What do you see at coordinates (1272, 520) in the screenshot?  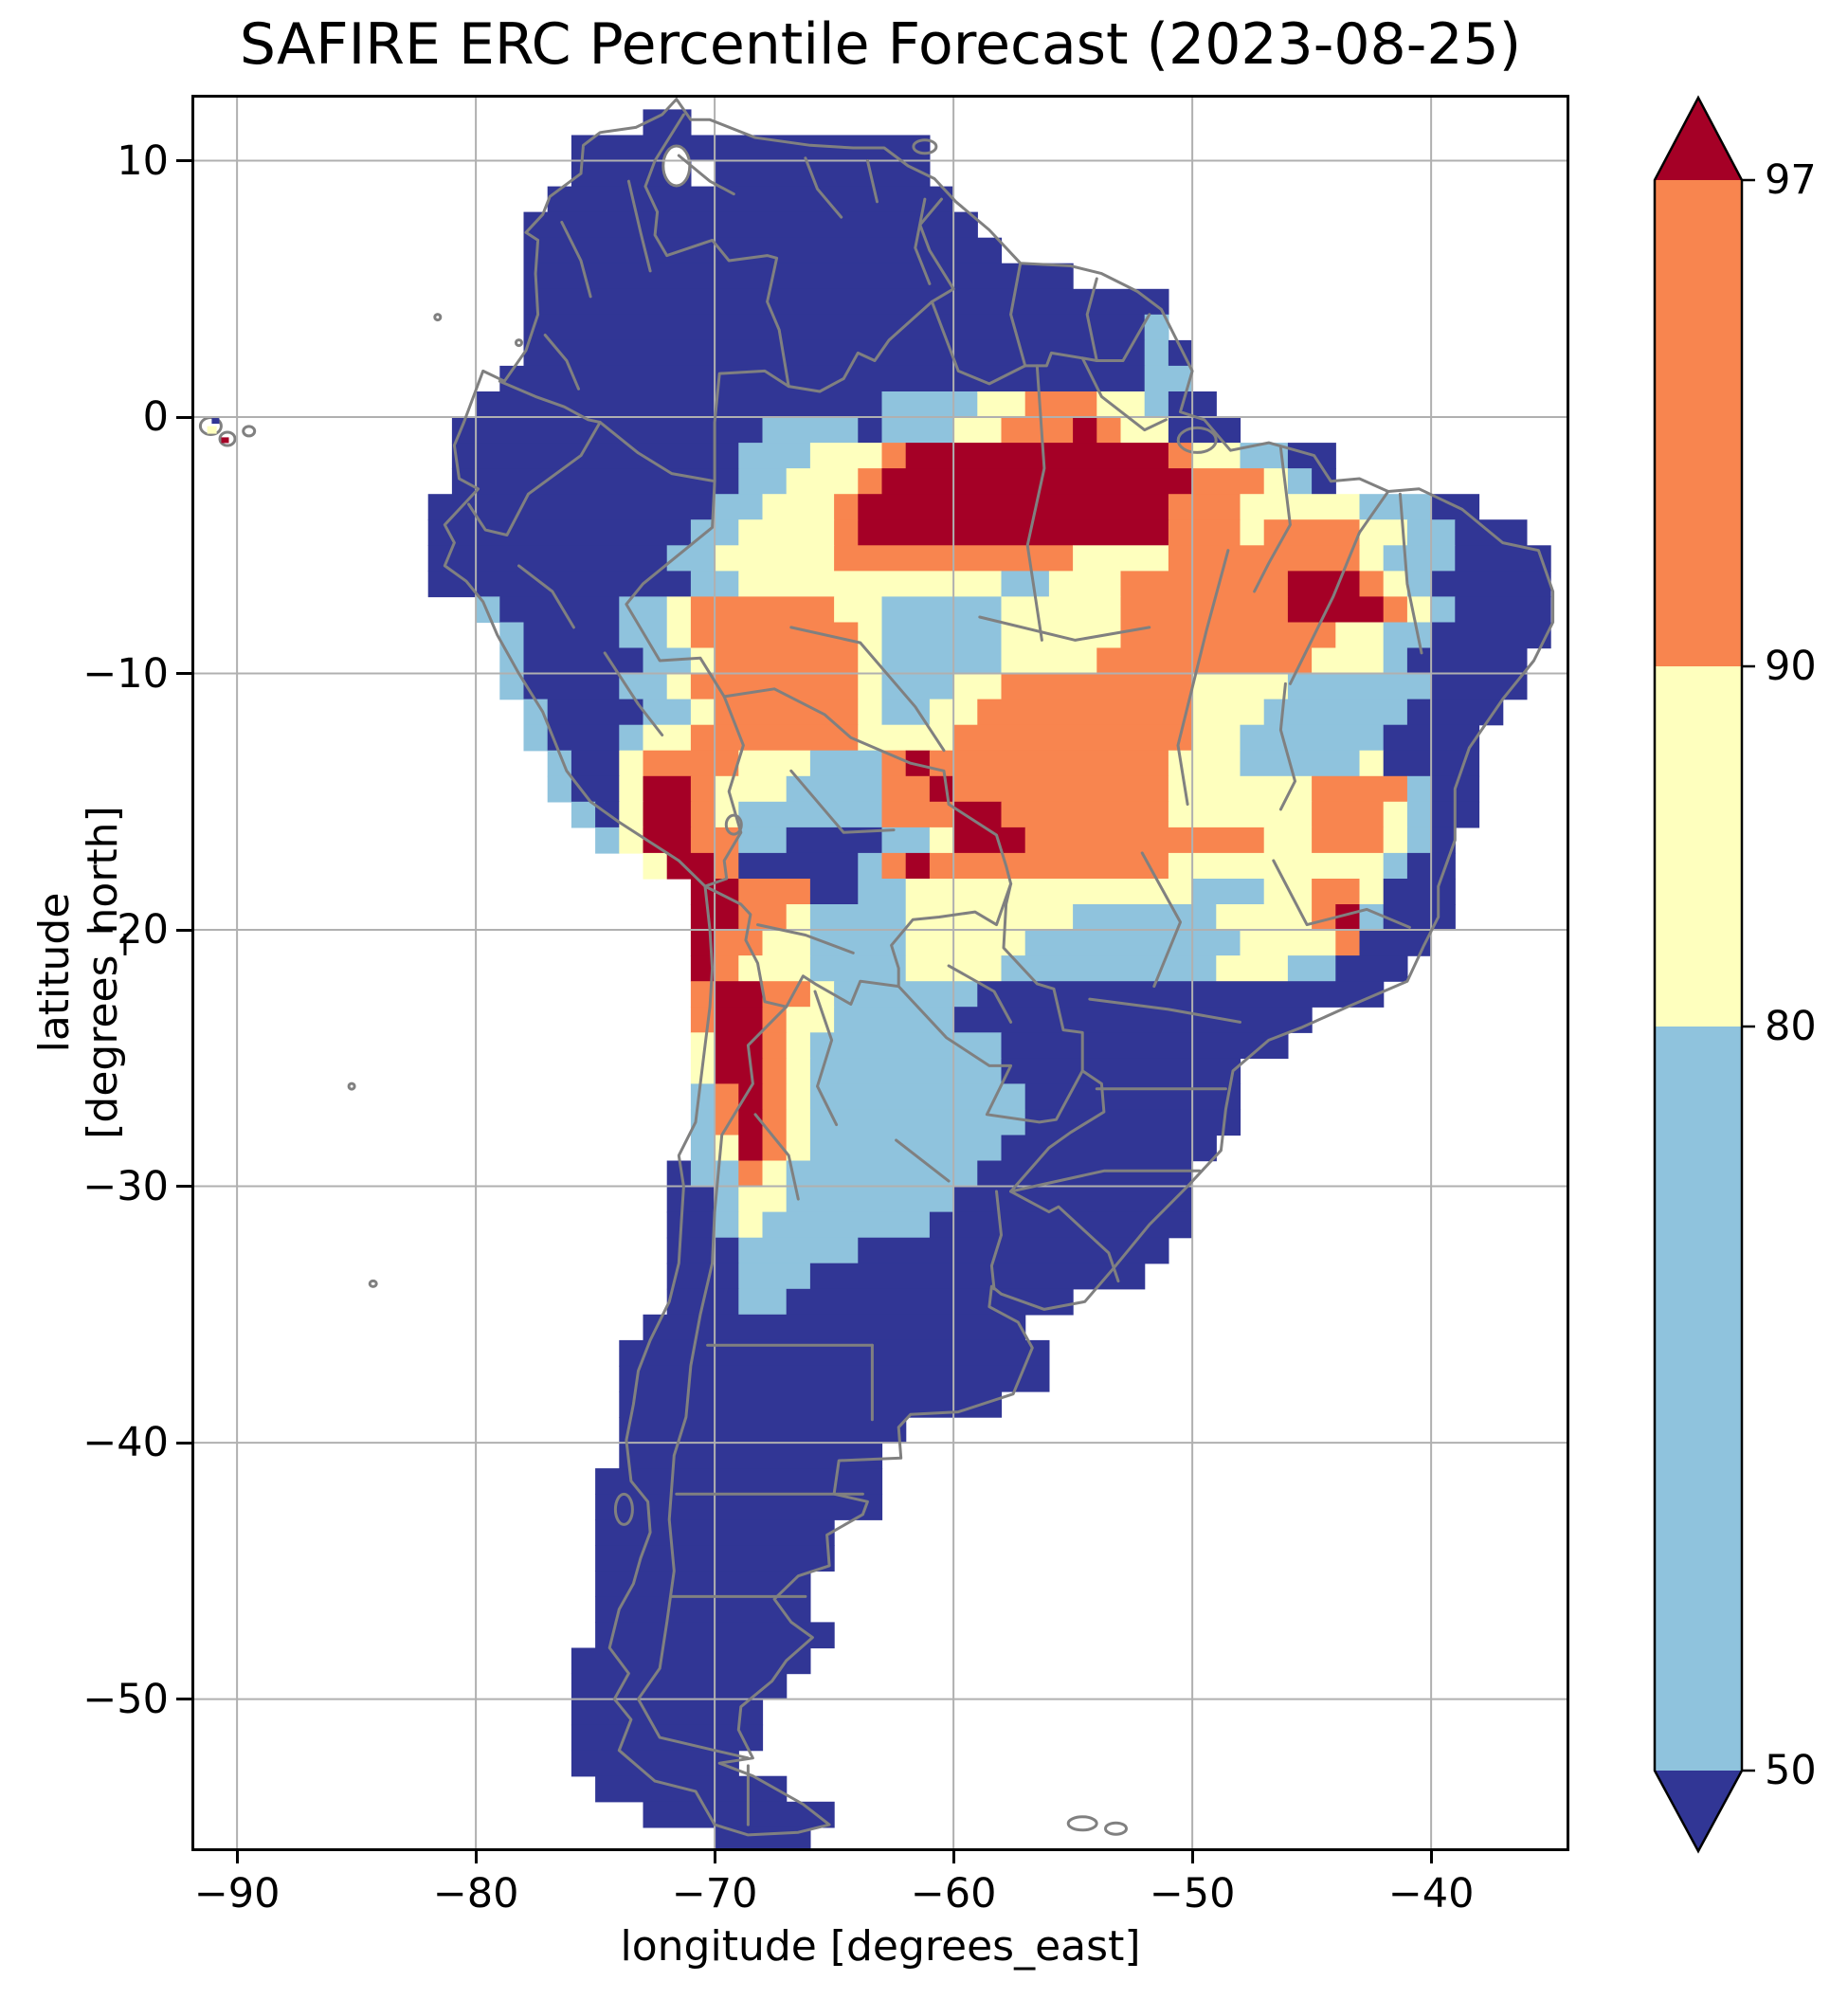 I see `border-br-state-pa-ma` at bounding box center [1272, 520].